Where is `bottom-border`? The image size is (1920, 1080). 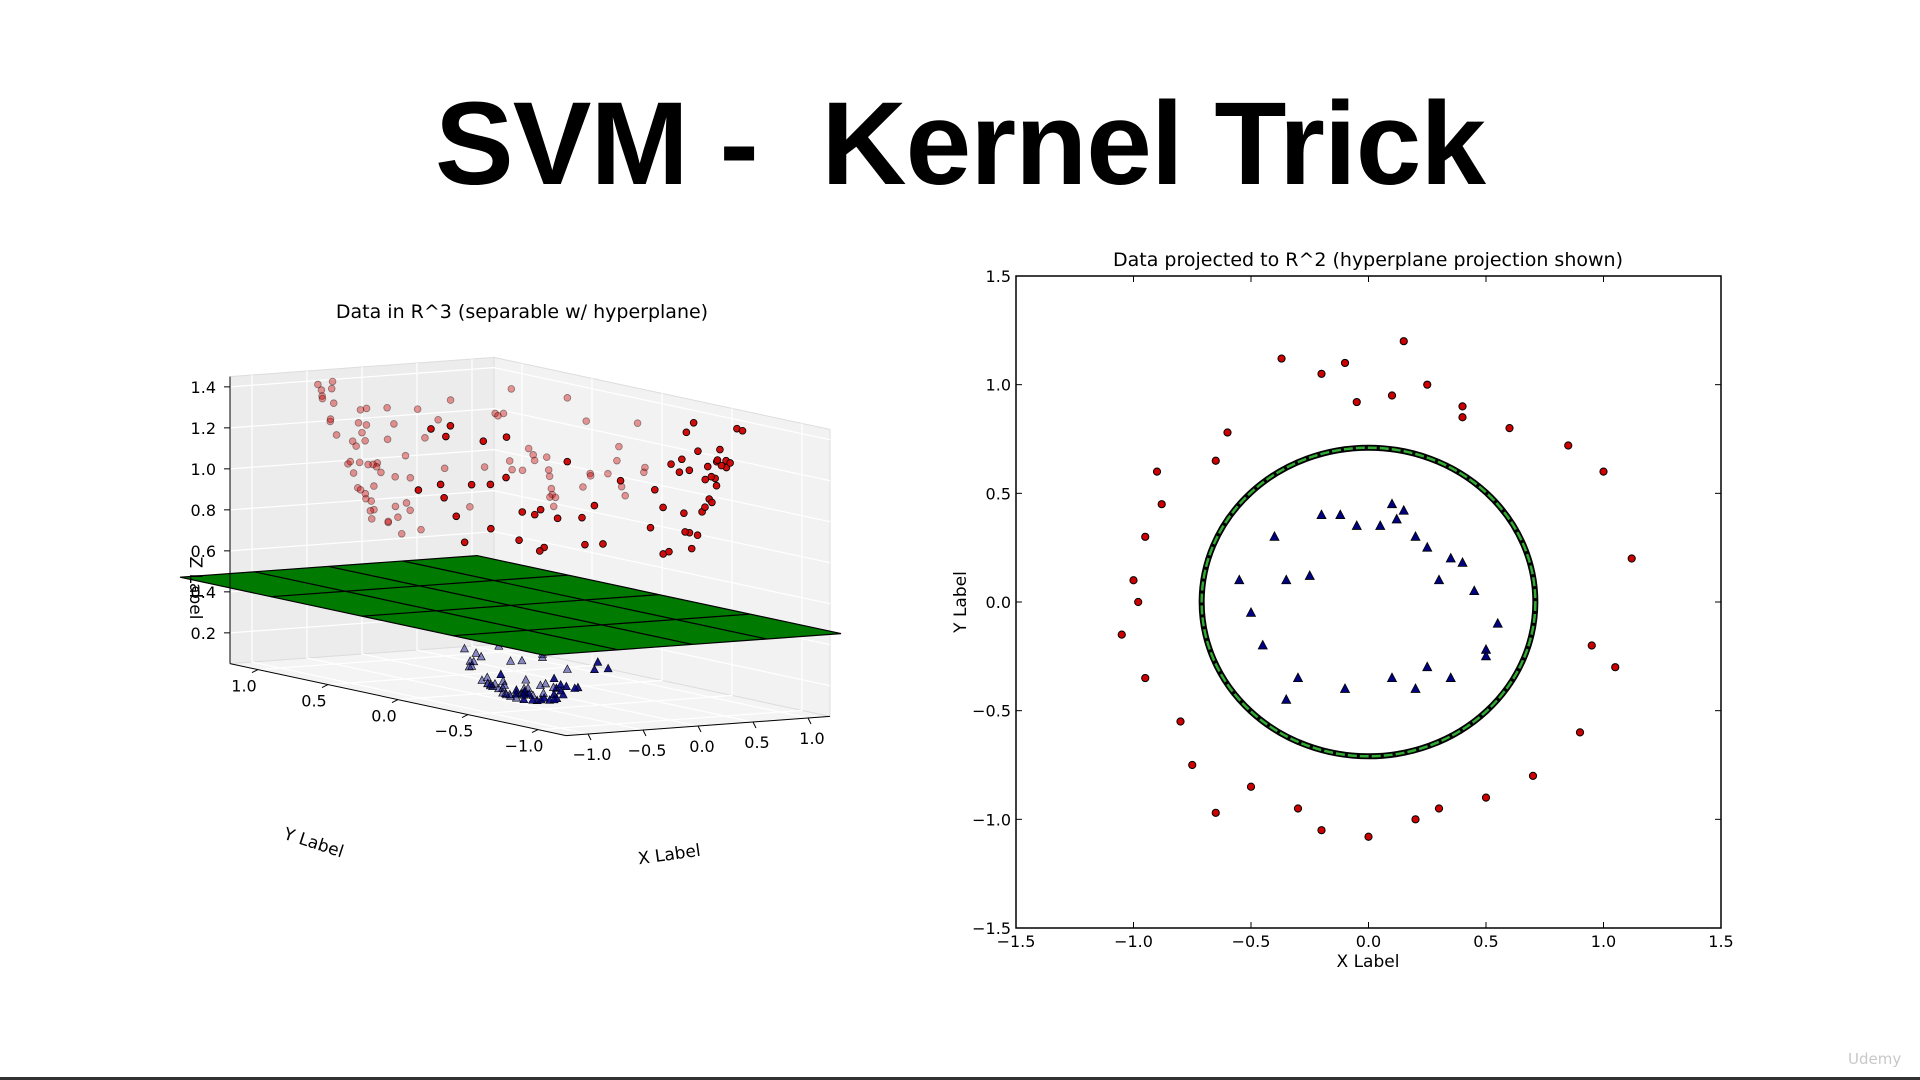
bottom-border is located at coordinates (960, 1078).